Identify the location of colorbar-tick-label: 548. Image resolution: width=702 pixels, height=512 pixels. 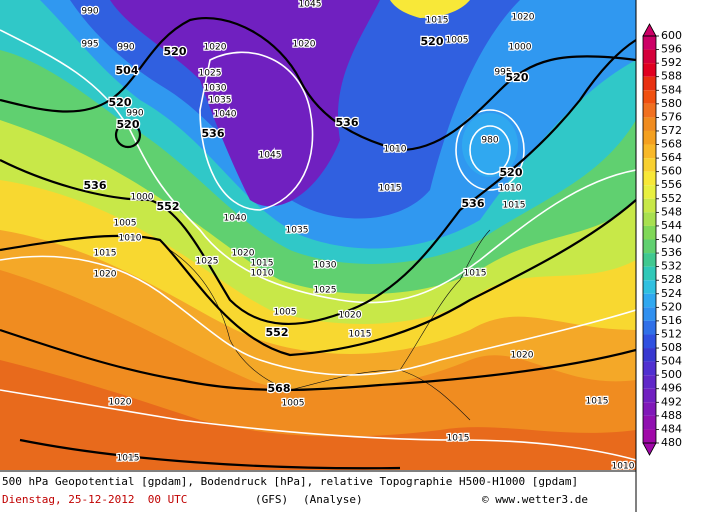
(671, 211).